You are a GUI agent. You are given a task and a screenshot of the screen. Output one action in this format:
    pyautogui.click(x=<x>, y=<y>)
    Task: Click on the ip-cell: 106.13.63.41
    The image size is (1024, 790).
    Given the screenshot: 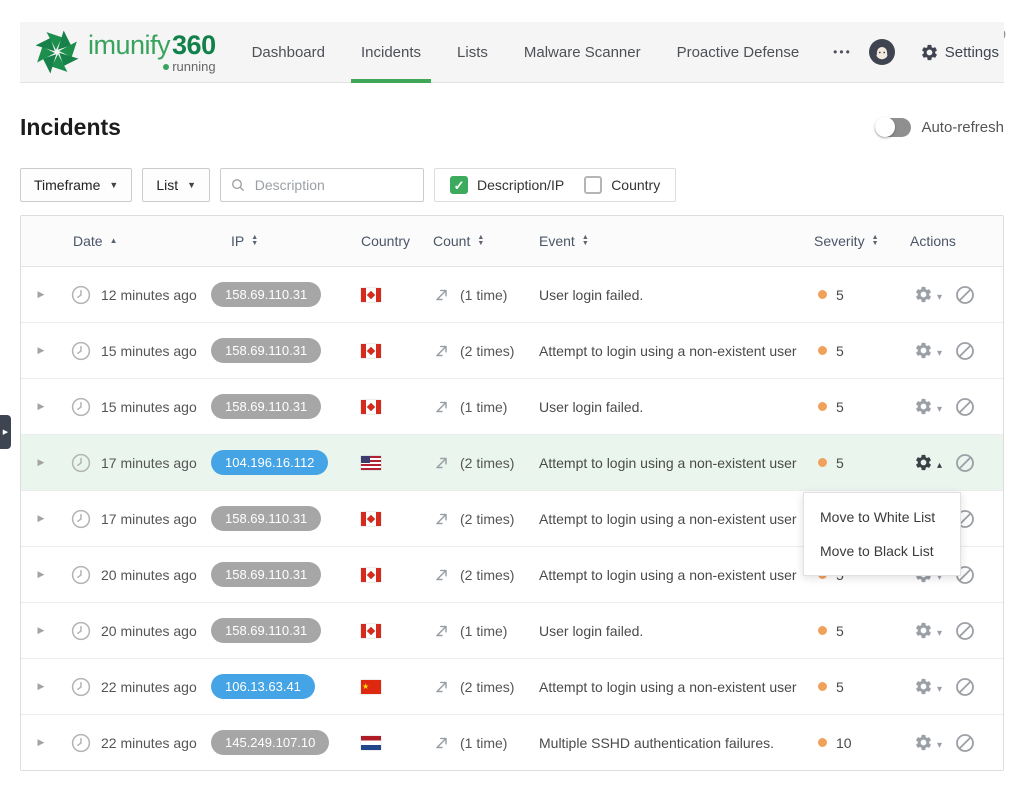 What is the action you would take?
    pyautogui.click(x=286, y=686)
    